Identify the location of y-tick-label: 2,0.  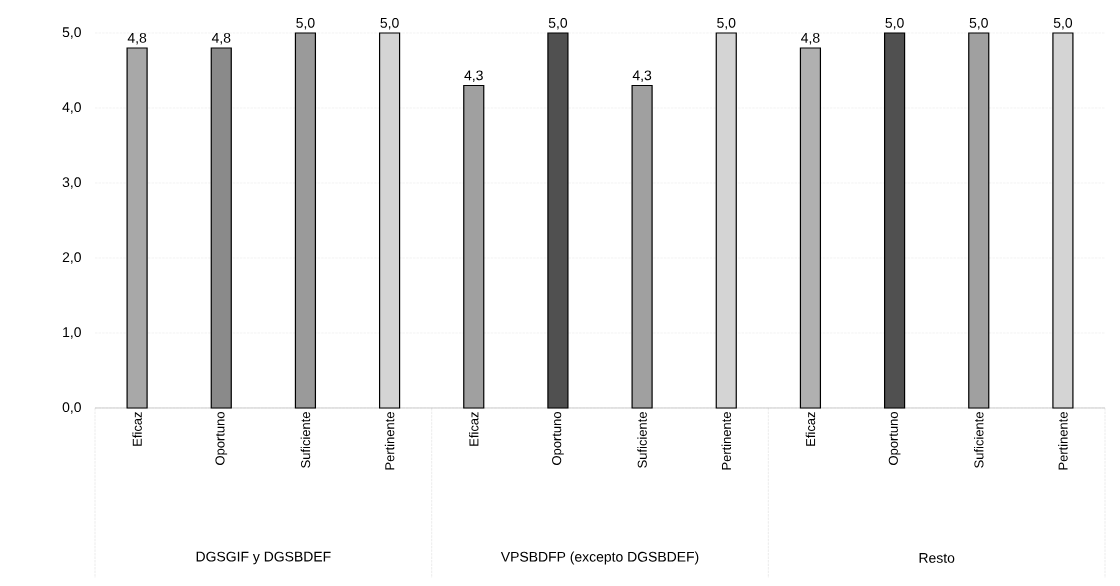
(71, 258).